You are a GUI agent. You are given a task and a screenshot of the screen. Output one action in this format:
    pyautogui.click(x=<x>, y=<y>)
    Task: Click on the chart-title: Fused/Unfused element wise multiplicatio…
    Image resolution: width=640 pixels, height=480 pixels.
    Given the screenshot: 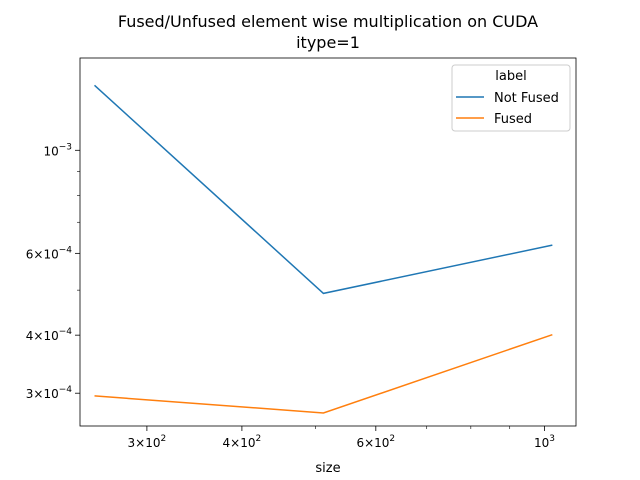 What is the action you would take?
    pyautogui.click(x=328, y=21)
    